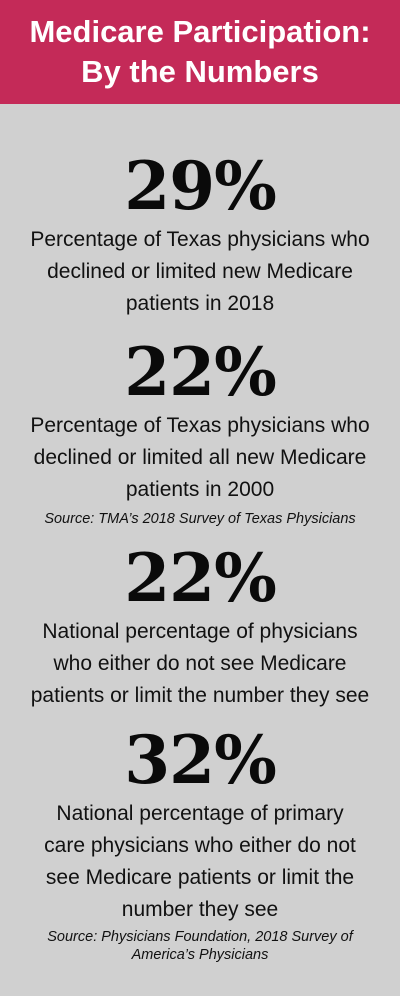 The height and width of the screenshot is (1000, 400). I want to click on stat-description-line: patients in 2018, so click(200, 303).